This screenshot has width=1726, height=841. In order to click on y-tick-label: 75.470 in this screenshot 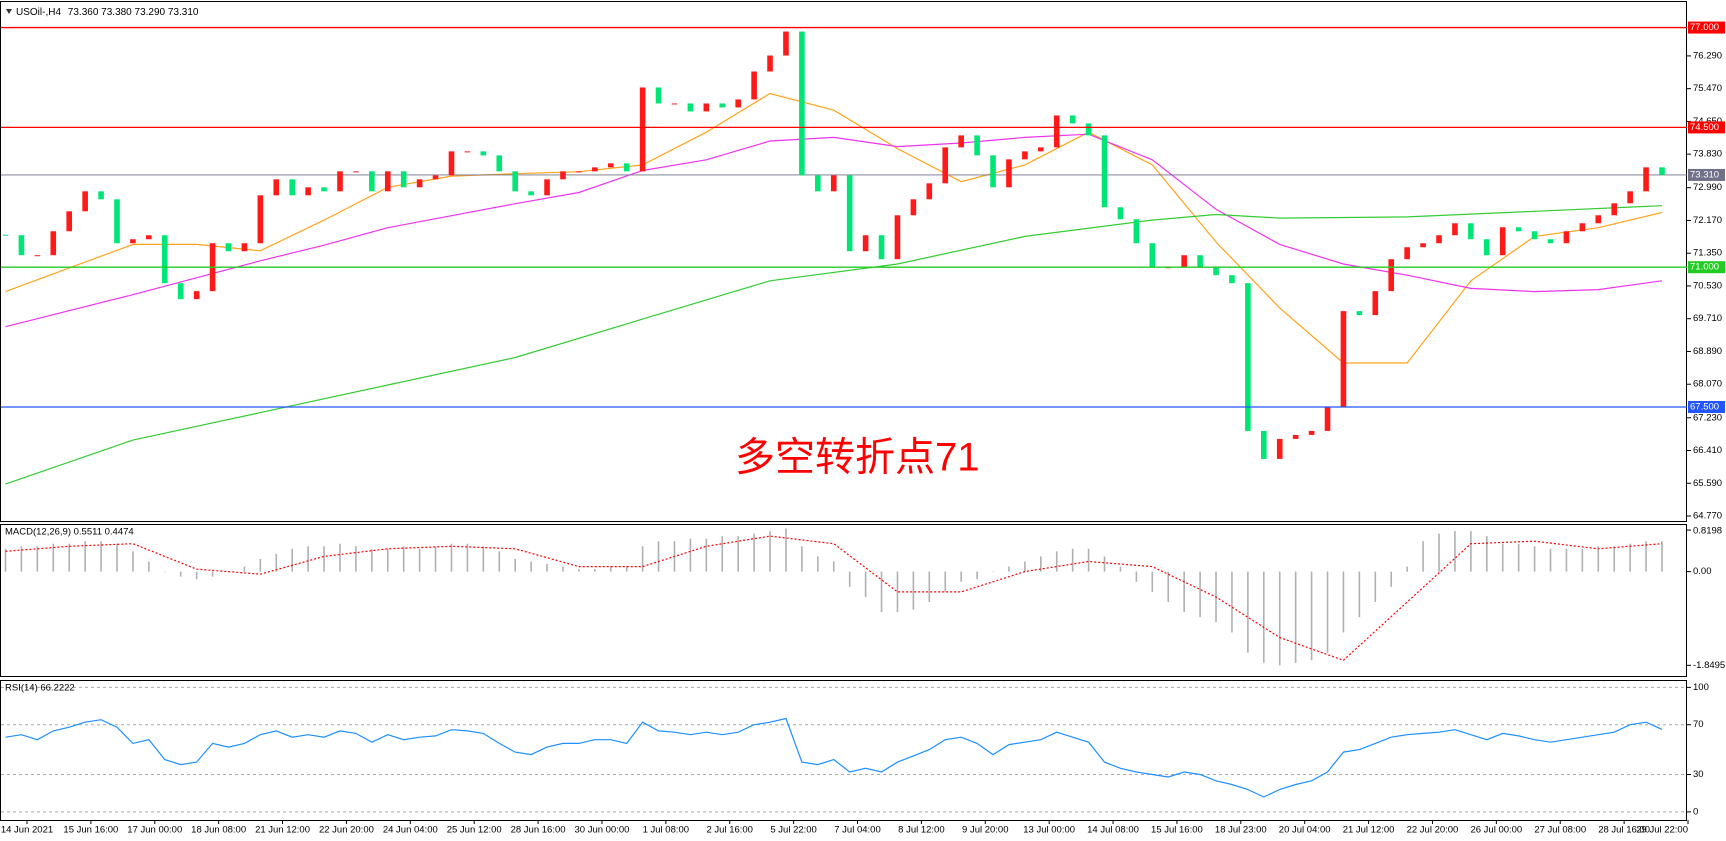, I will do `click(1707, 88)`.